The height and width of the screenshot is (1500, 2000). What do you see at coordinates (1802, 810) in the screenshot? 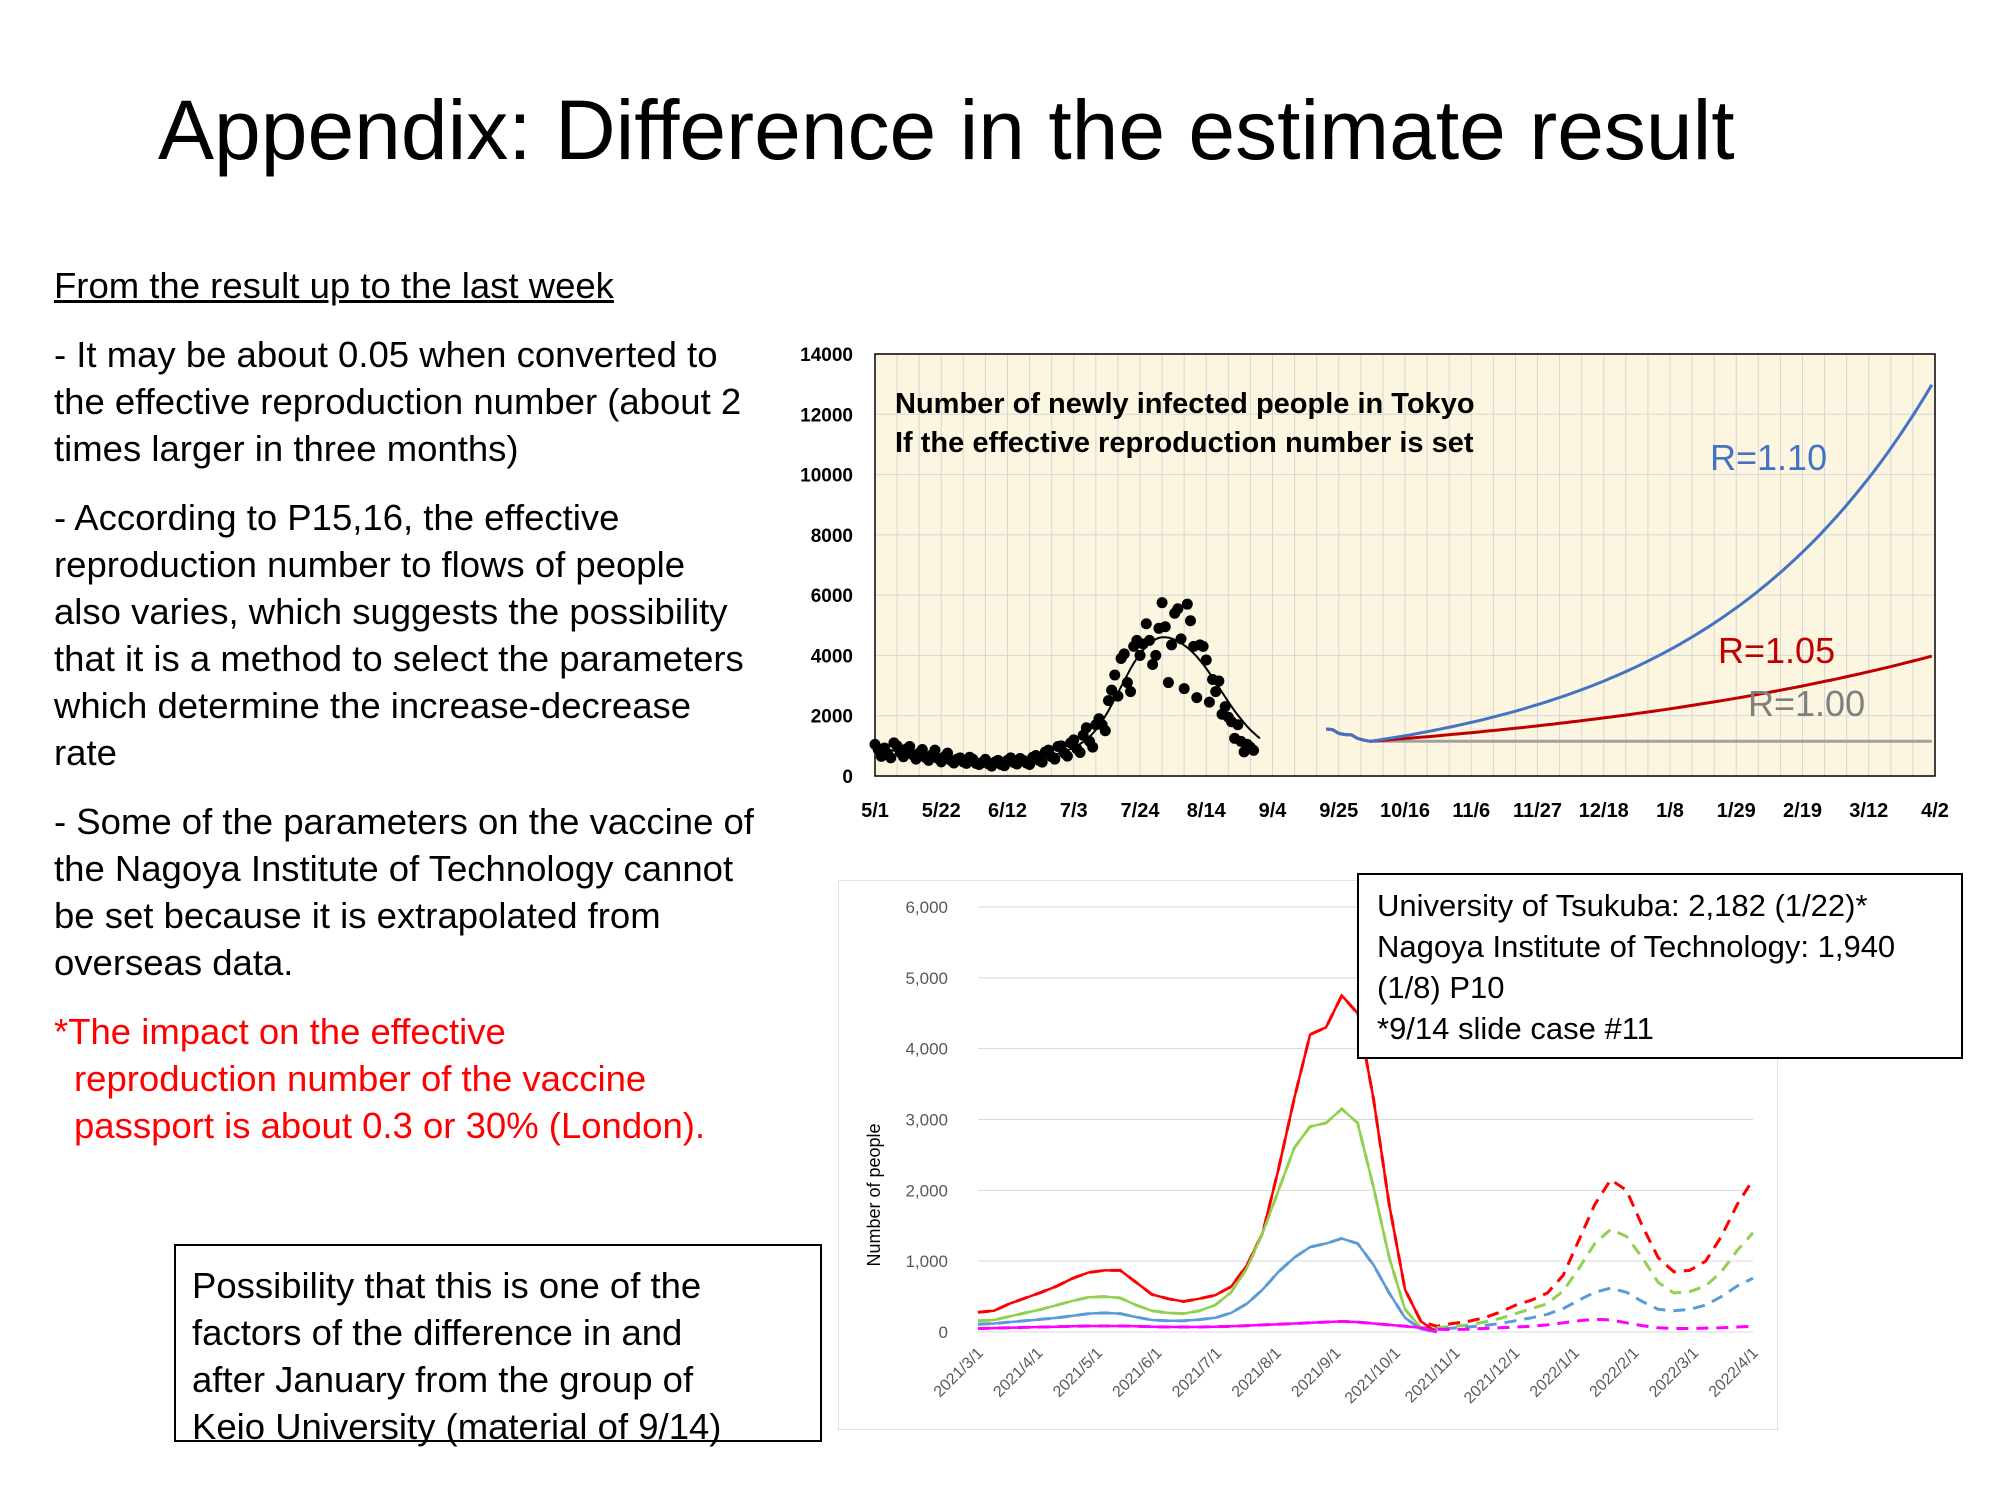
I see `chart1-x-tick-label: 2/19` at bounding box center [1802, 810].